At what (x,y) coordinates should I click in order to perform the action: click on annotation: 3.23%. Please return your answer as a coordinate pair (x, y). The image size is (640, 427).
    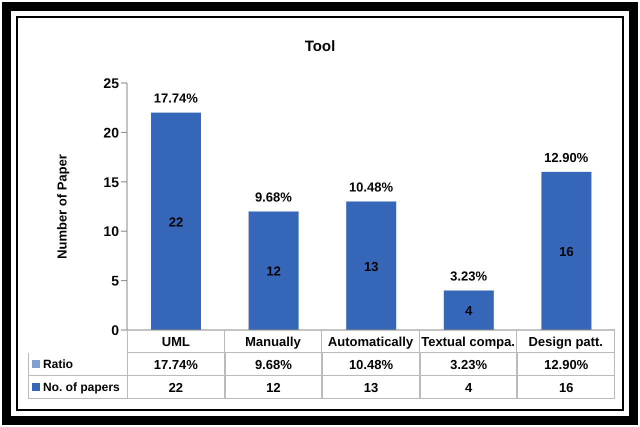
    Looking at the image, I should click on (469, 276).